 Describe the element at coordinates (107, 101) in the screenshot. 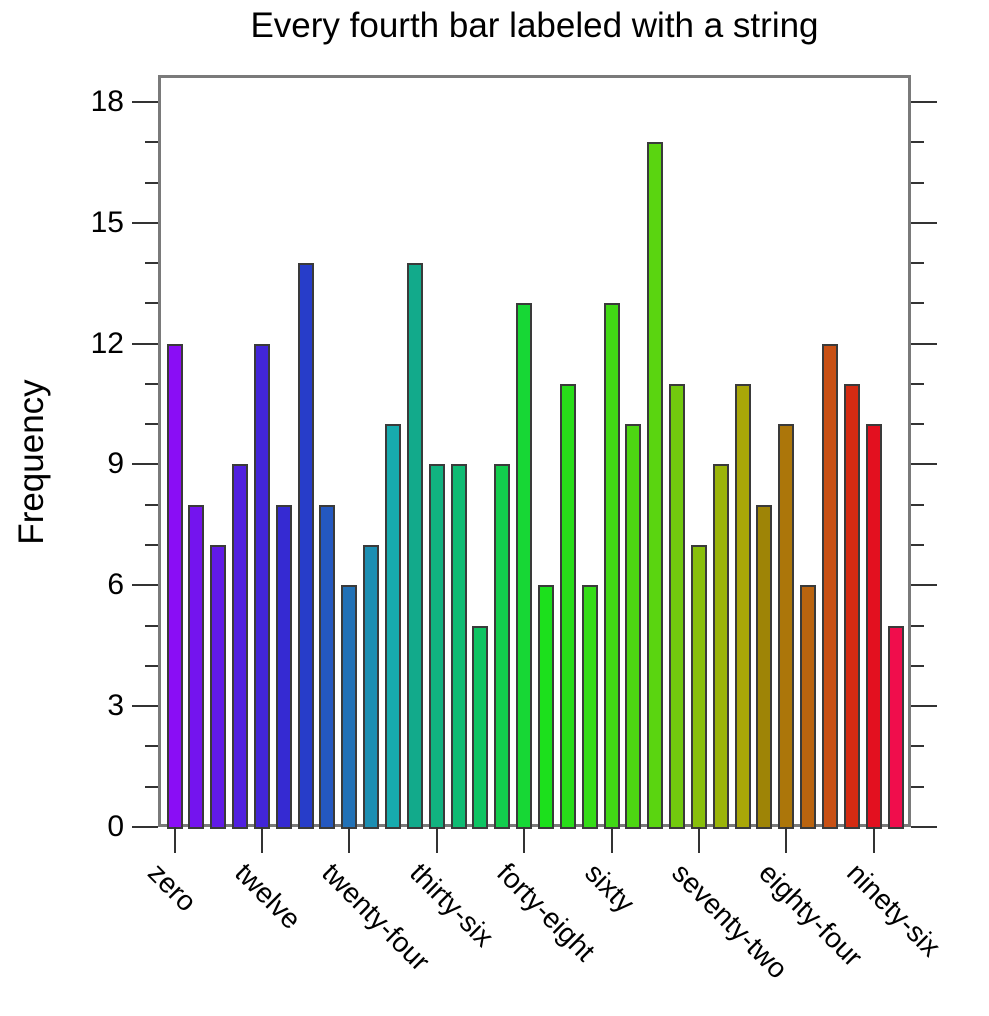

I see `y-tick-label-18: 18` at that location.